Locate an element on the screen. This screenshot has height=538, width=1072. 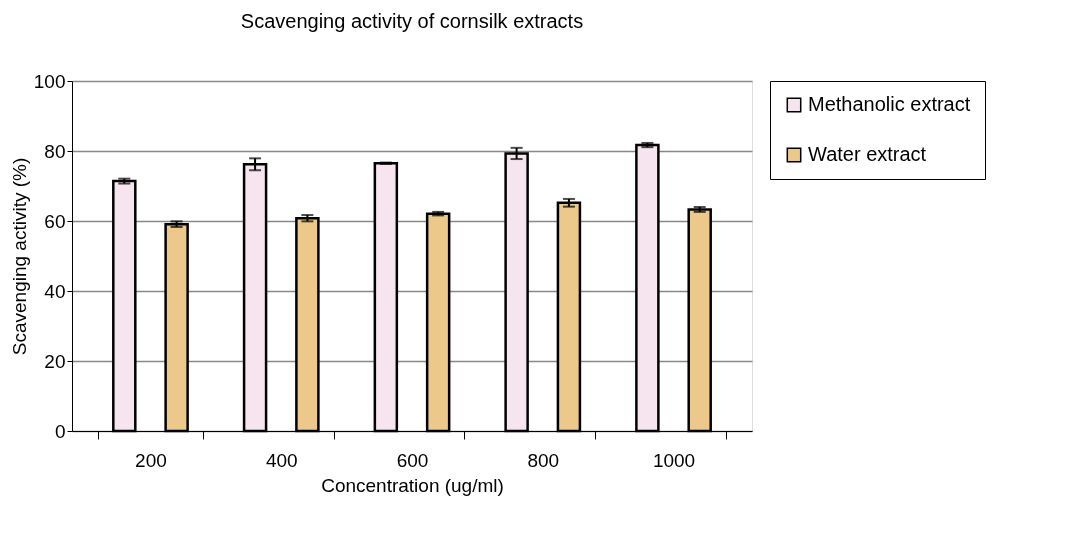
legend-label: Methanolic extract is located at coordinates (889, 104).